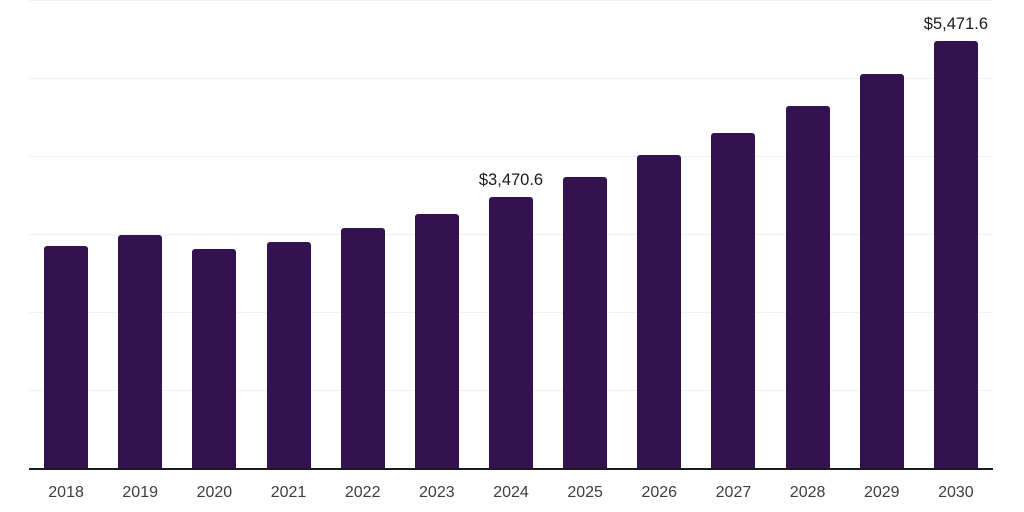 The height and width of the screenshot is (512, 1024). What do you see at coordinates (140, 351) in the screenshot?
I see `bar-2019` at bounding box center [140, 351].